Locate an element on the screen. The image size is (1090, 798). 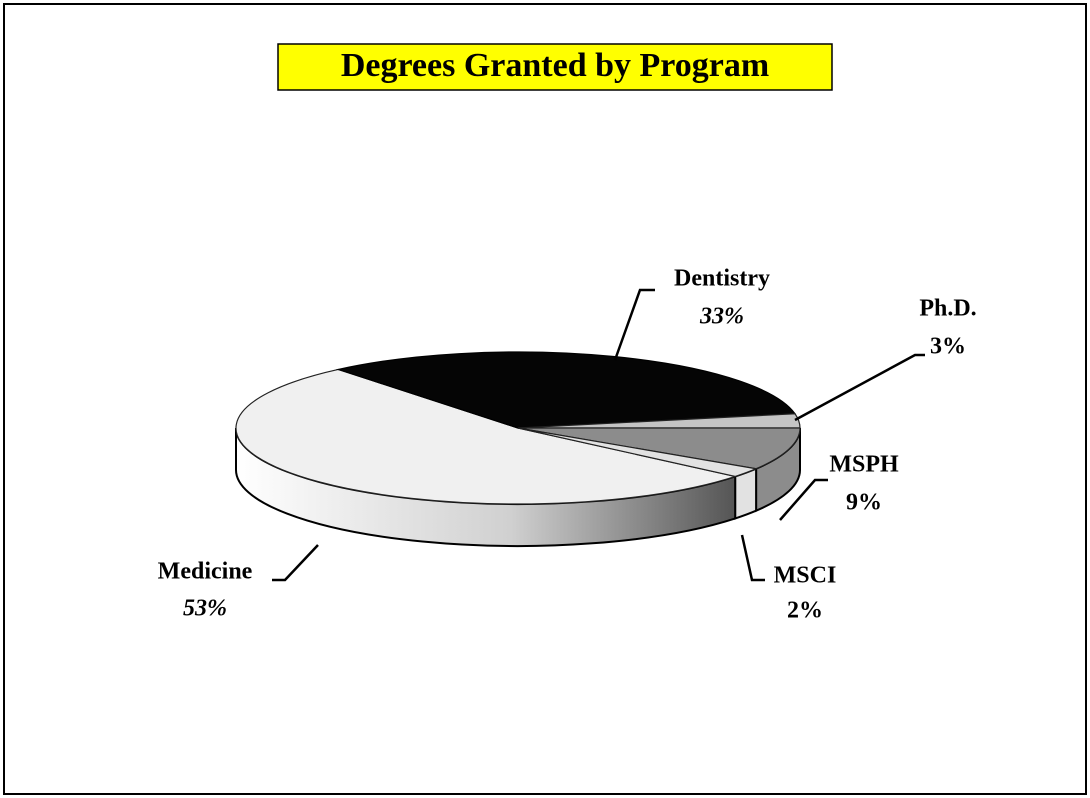
slice-label: Dentistry is located at coordinates (722, 279).